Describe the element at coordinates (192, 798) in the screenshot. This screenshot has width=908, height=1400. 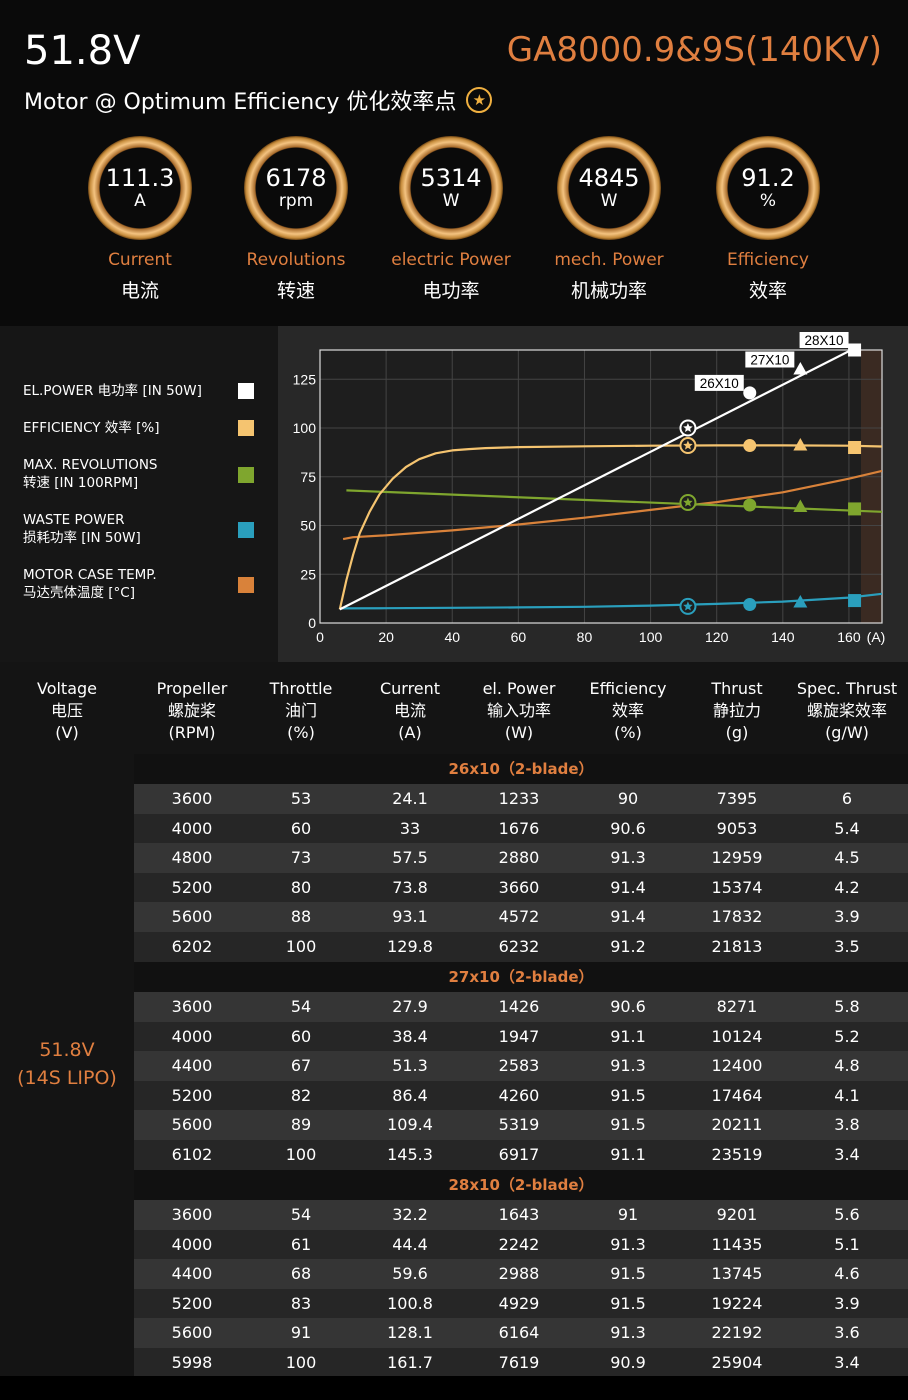
I see `table-cell: 3600` at that location.